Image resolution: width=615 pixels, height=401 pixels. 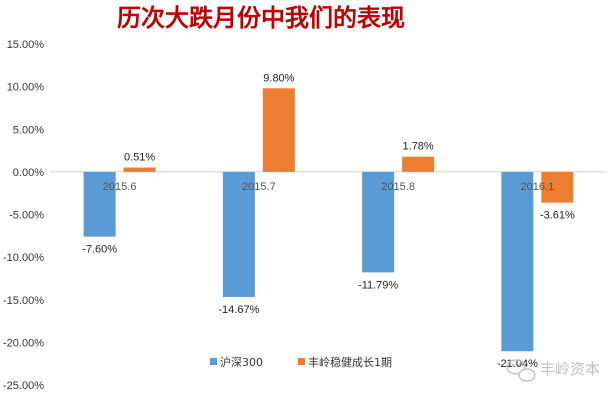 I want to click on y-tick-label: 5.00%, so click(x=28, y=130).